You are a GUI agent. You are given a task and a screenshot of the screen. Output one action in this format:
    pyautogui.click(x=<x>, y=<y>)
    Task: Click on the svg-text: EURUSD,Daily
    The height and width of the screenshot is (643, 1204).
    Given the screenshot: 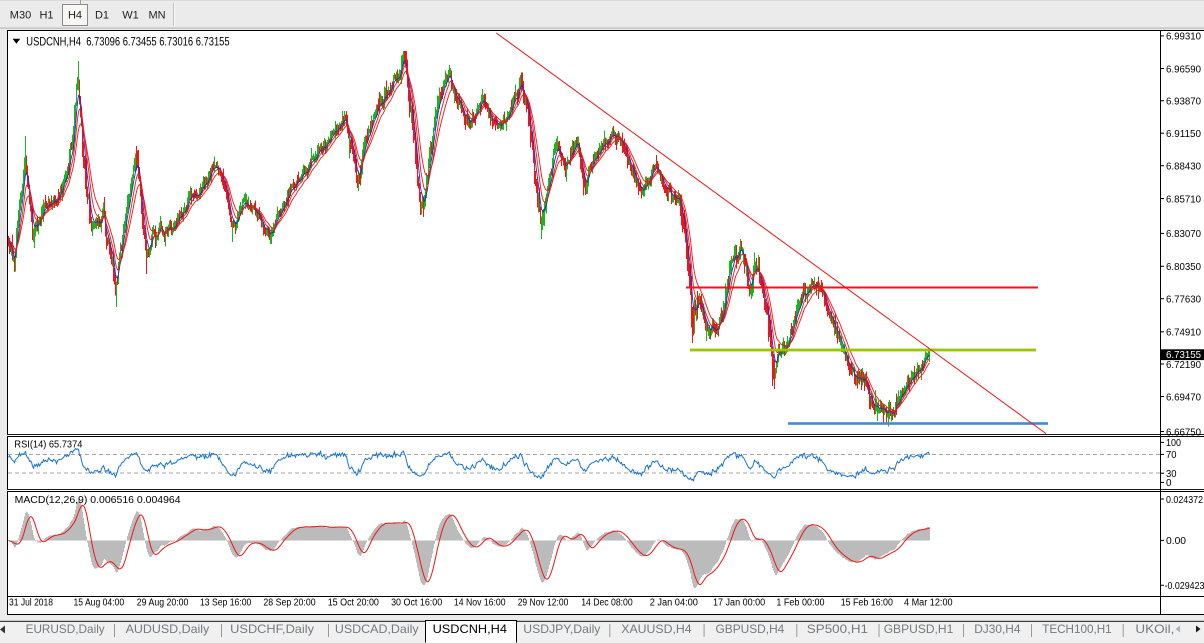 What is the action you would take?
    pyautogui.click(x=65, y=629)
    